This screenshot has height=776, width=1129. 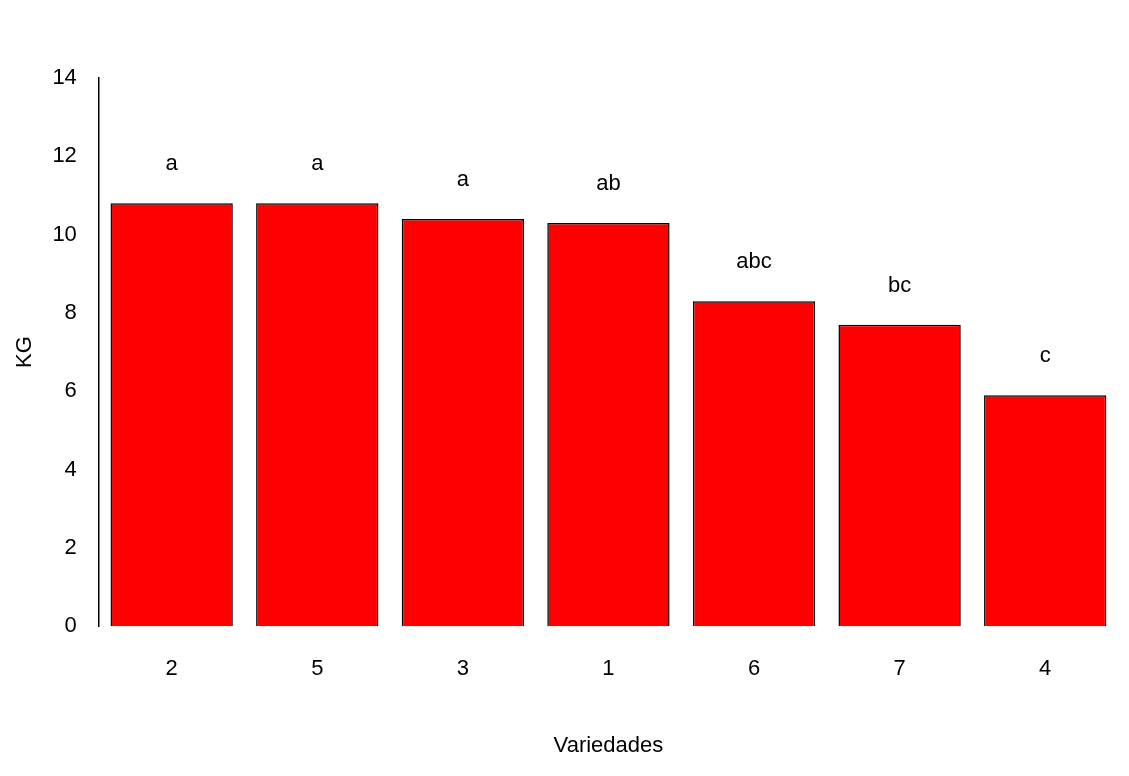 I want to click on x-tick-label: 4, so click(x=1045, y=668).